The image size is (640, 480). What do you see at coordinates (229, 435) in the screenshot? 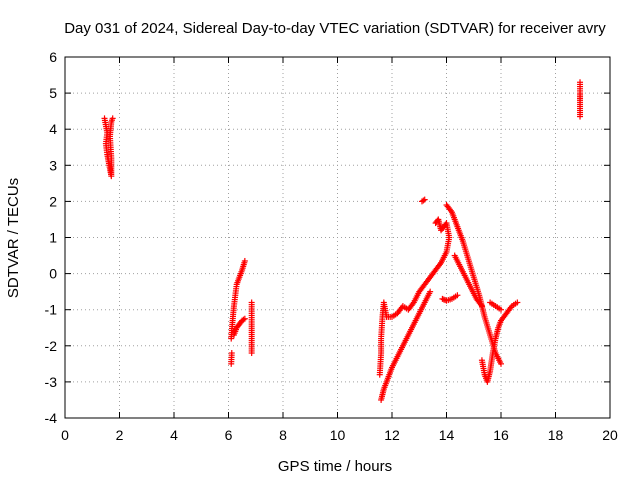
I see `x-tick-label: 6` at bounding box center [229, 435].